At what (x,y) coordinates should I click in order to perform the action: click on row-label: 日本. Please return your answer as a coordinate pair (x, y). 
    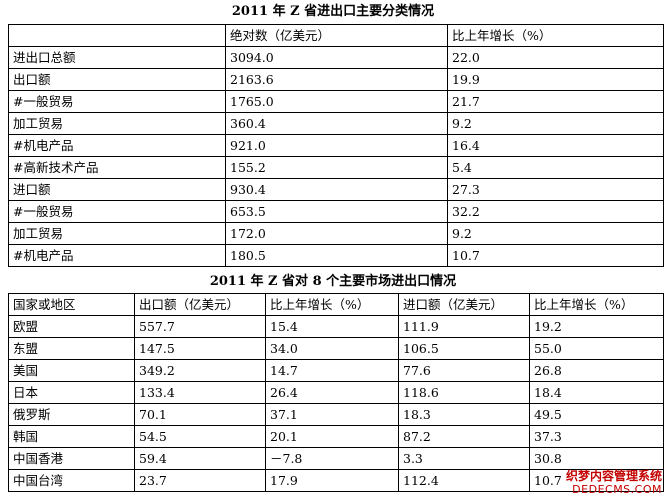
    Looking at the image, I should click on (71, 392).